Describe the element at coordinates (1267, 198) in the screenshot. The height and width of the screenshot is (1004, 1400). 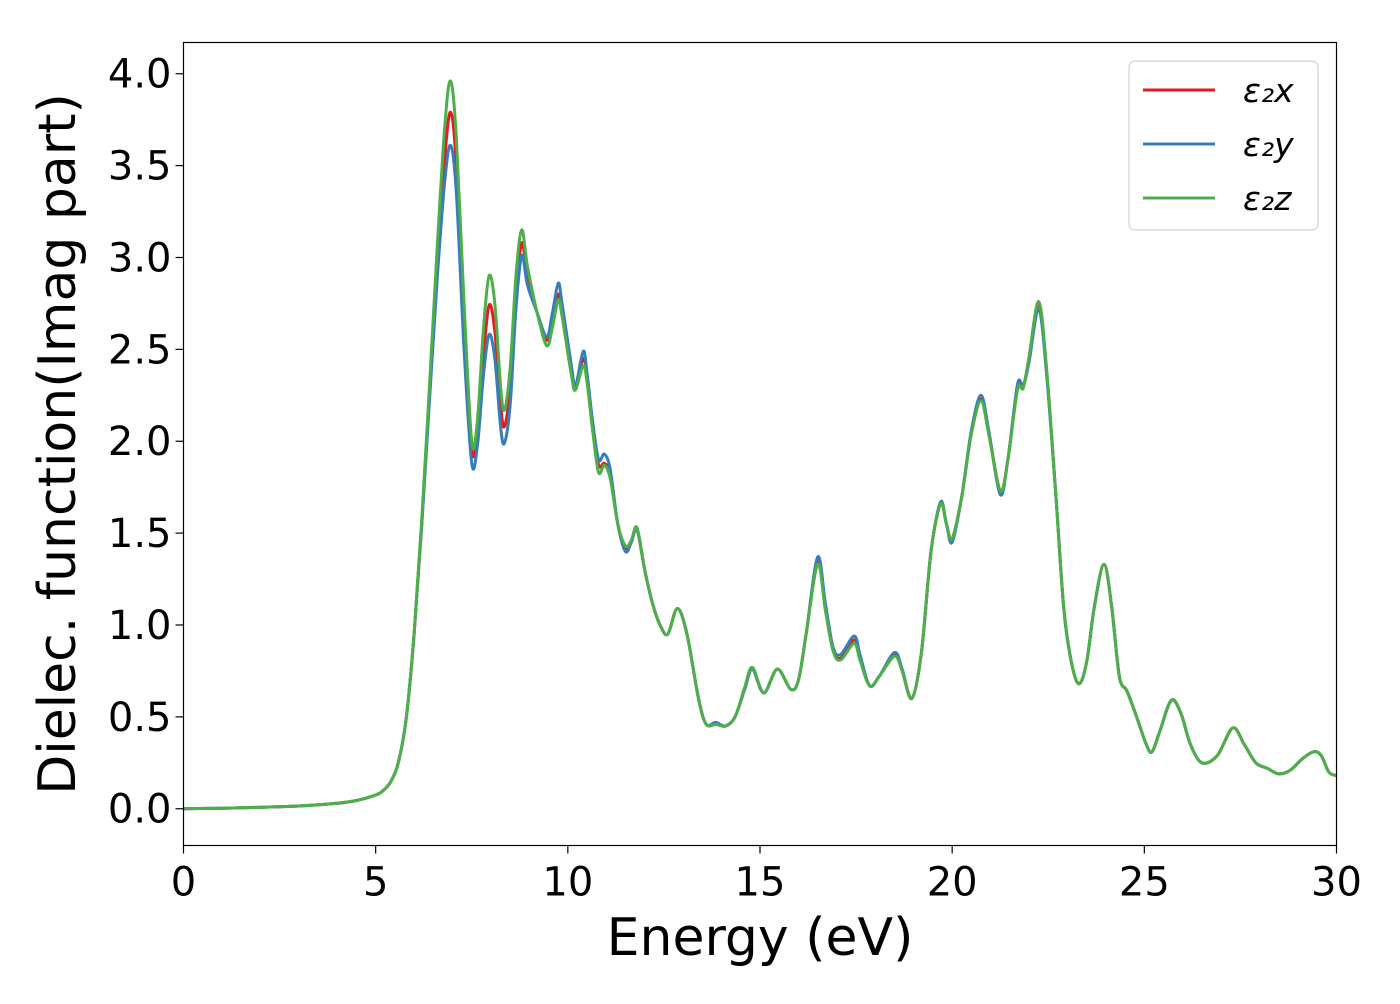
I see `legend-label: ε₂z` at that location.